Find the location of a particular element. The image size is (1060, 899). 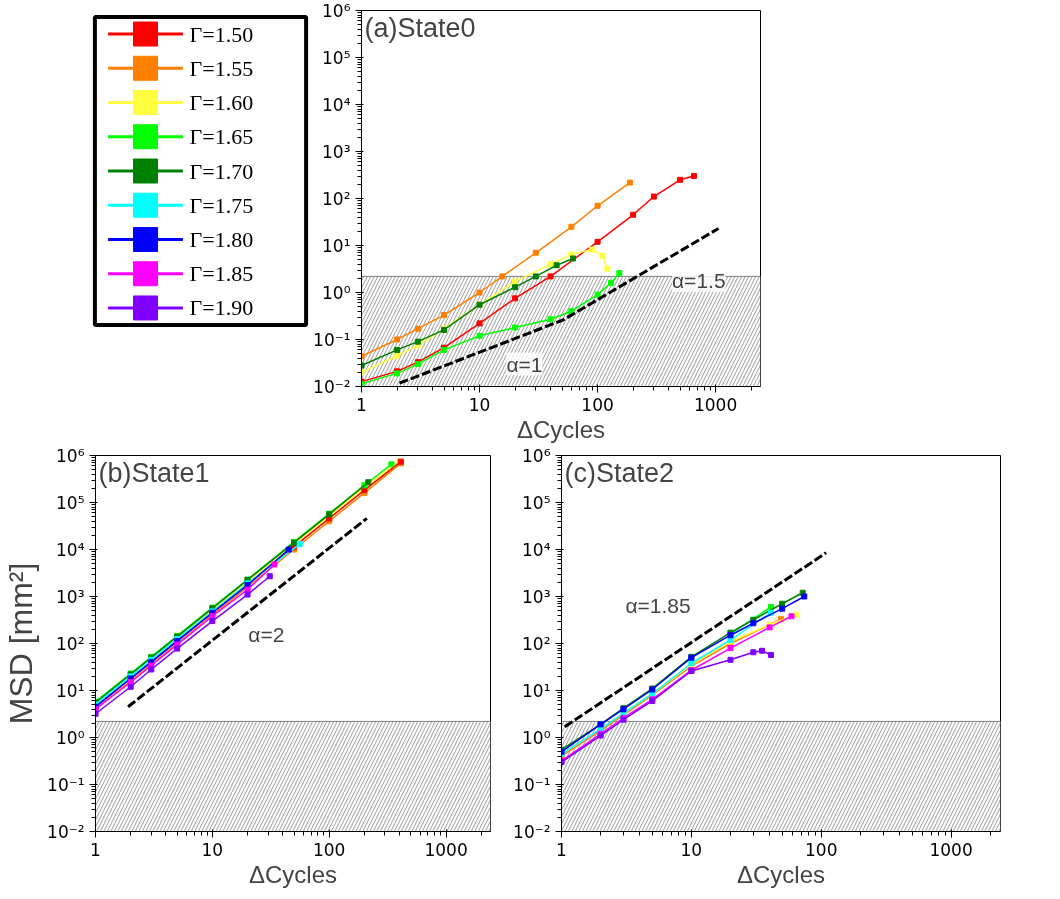

annotation: α=2 is located at coordinates (266, 635).